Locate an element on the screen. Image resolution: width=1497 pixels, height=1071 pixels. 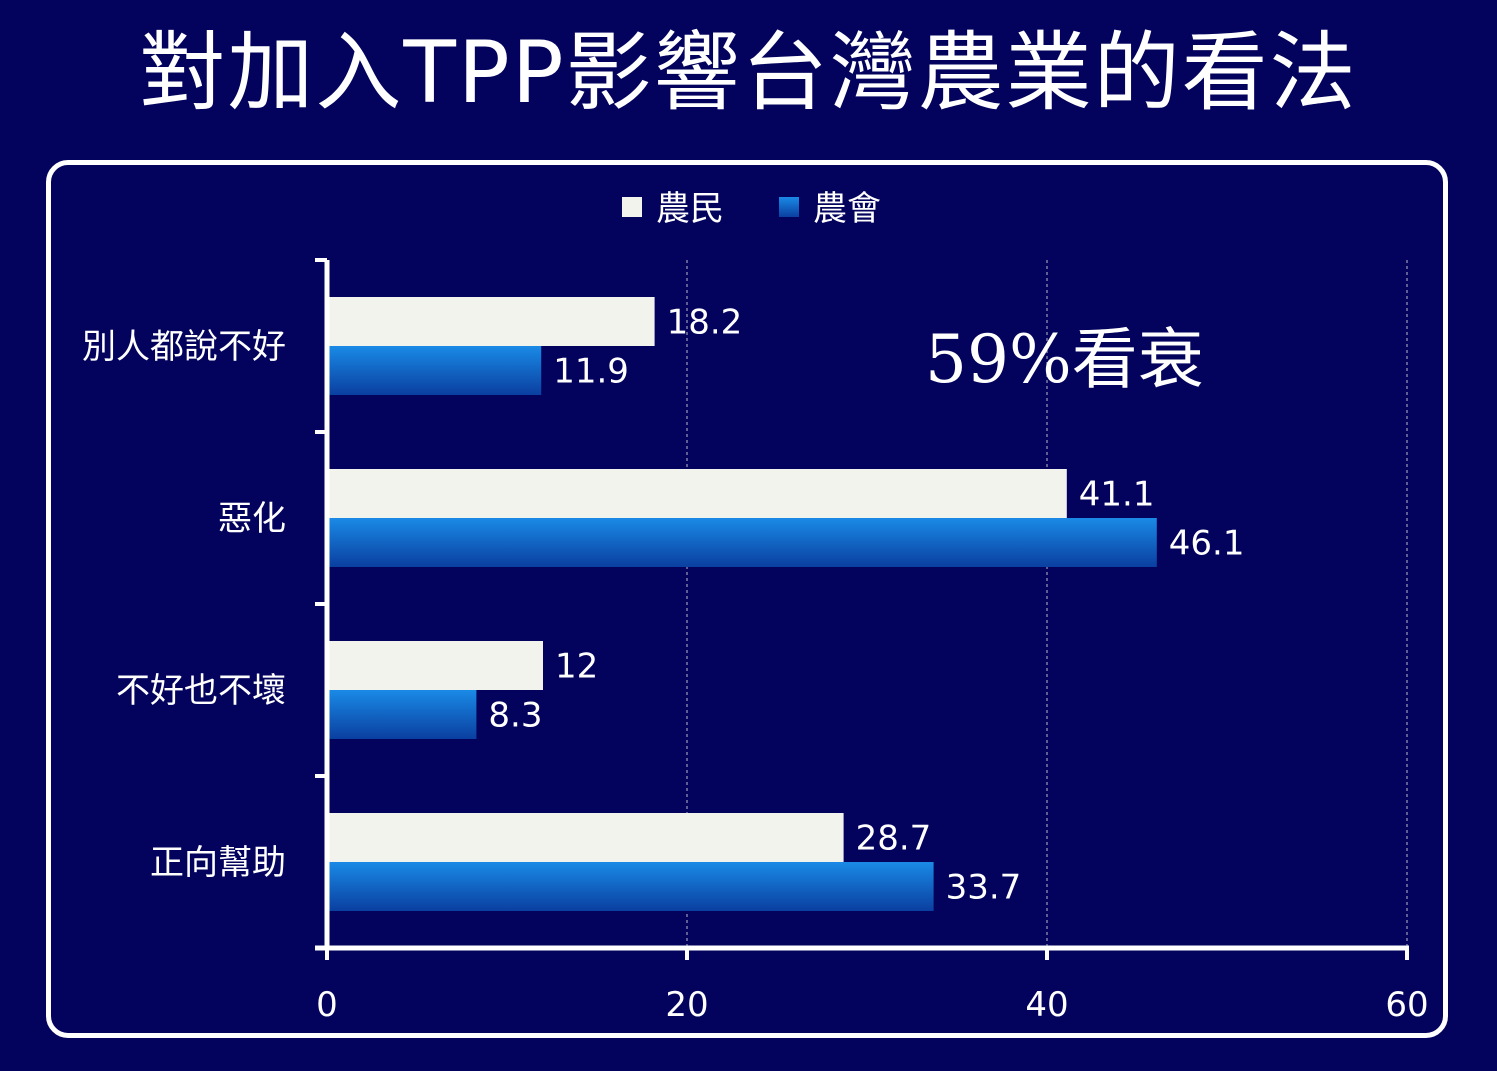
legend: 農民 農會 is located at coordinates (751, 209).